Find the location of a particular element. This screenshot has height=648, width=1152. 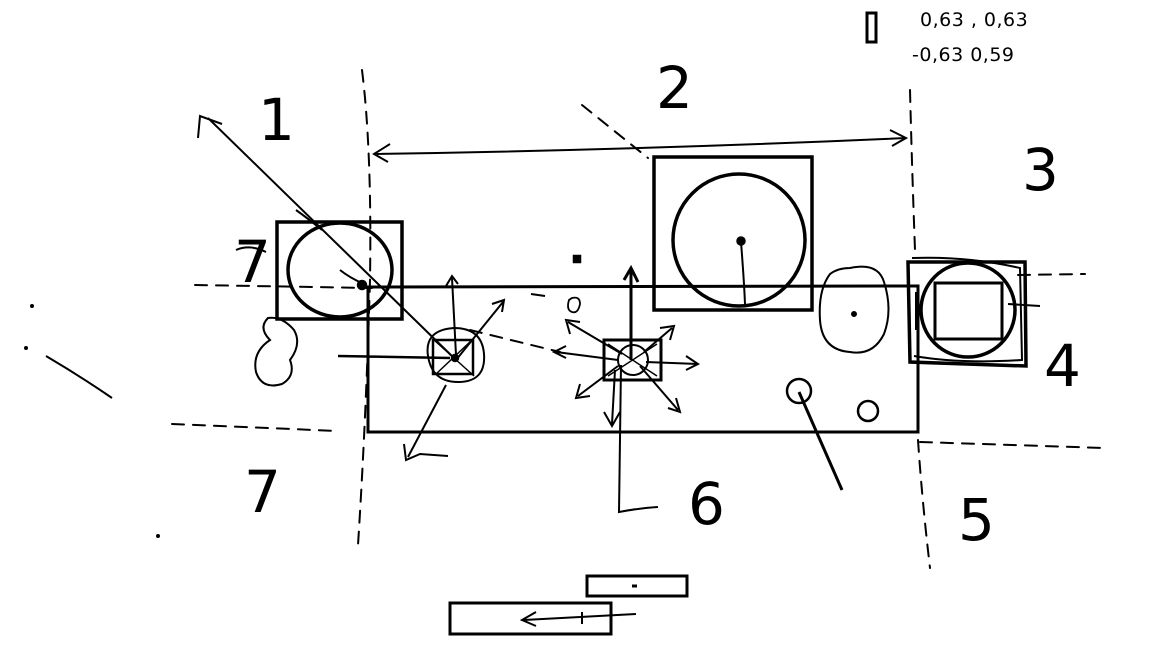

machine-top-left is located at coordinates (339, 270).